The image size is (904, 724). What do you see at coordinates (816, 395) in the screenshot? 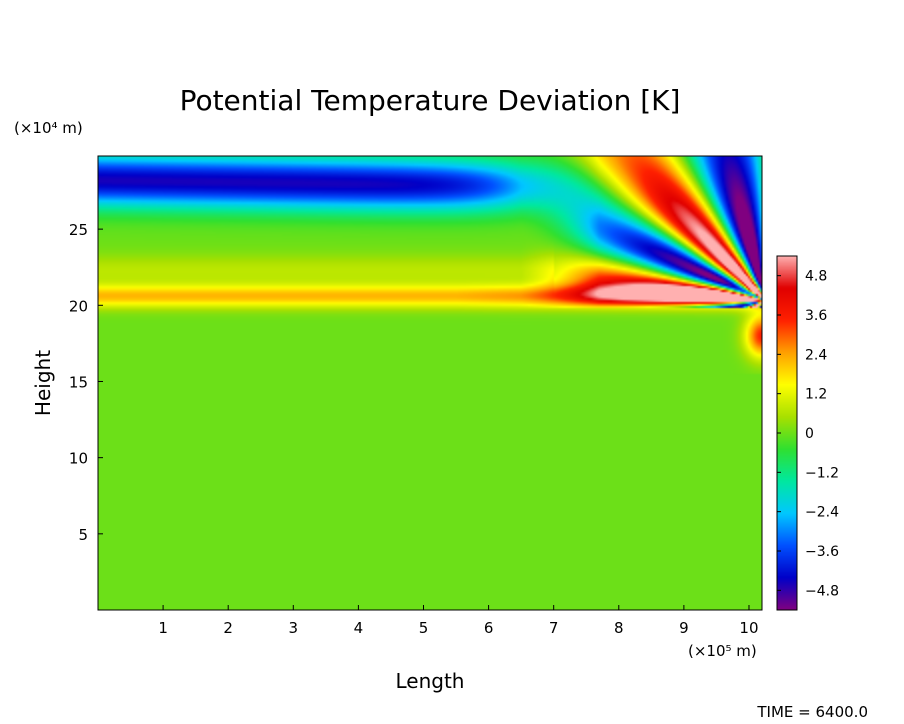
I see `colorbar-tick-label: 1.2` at bounding box center [816, 395].